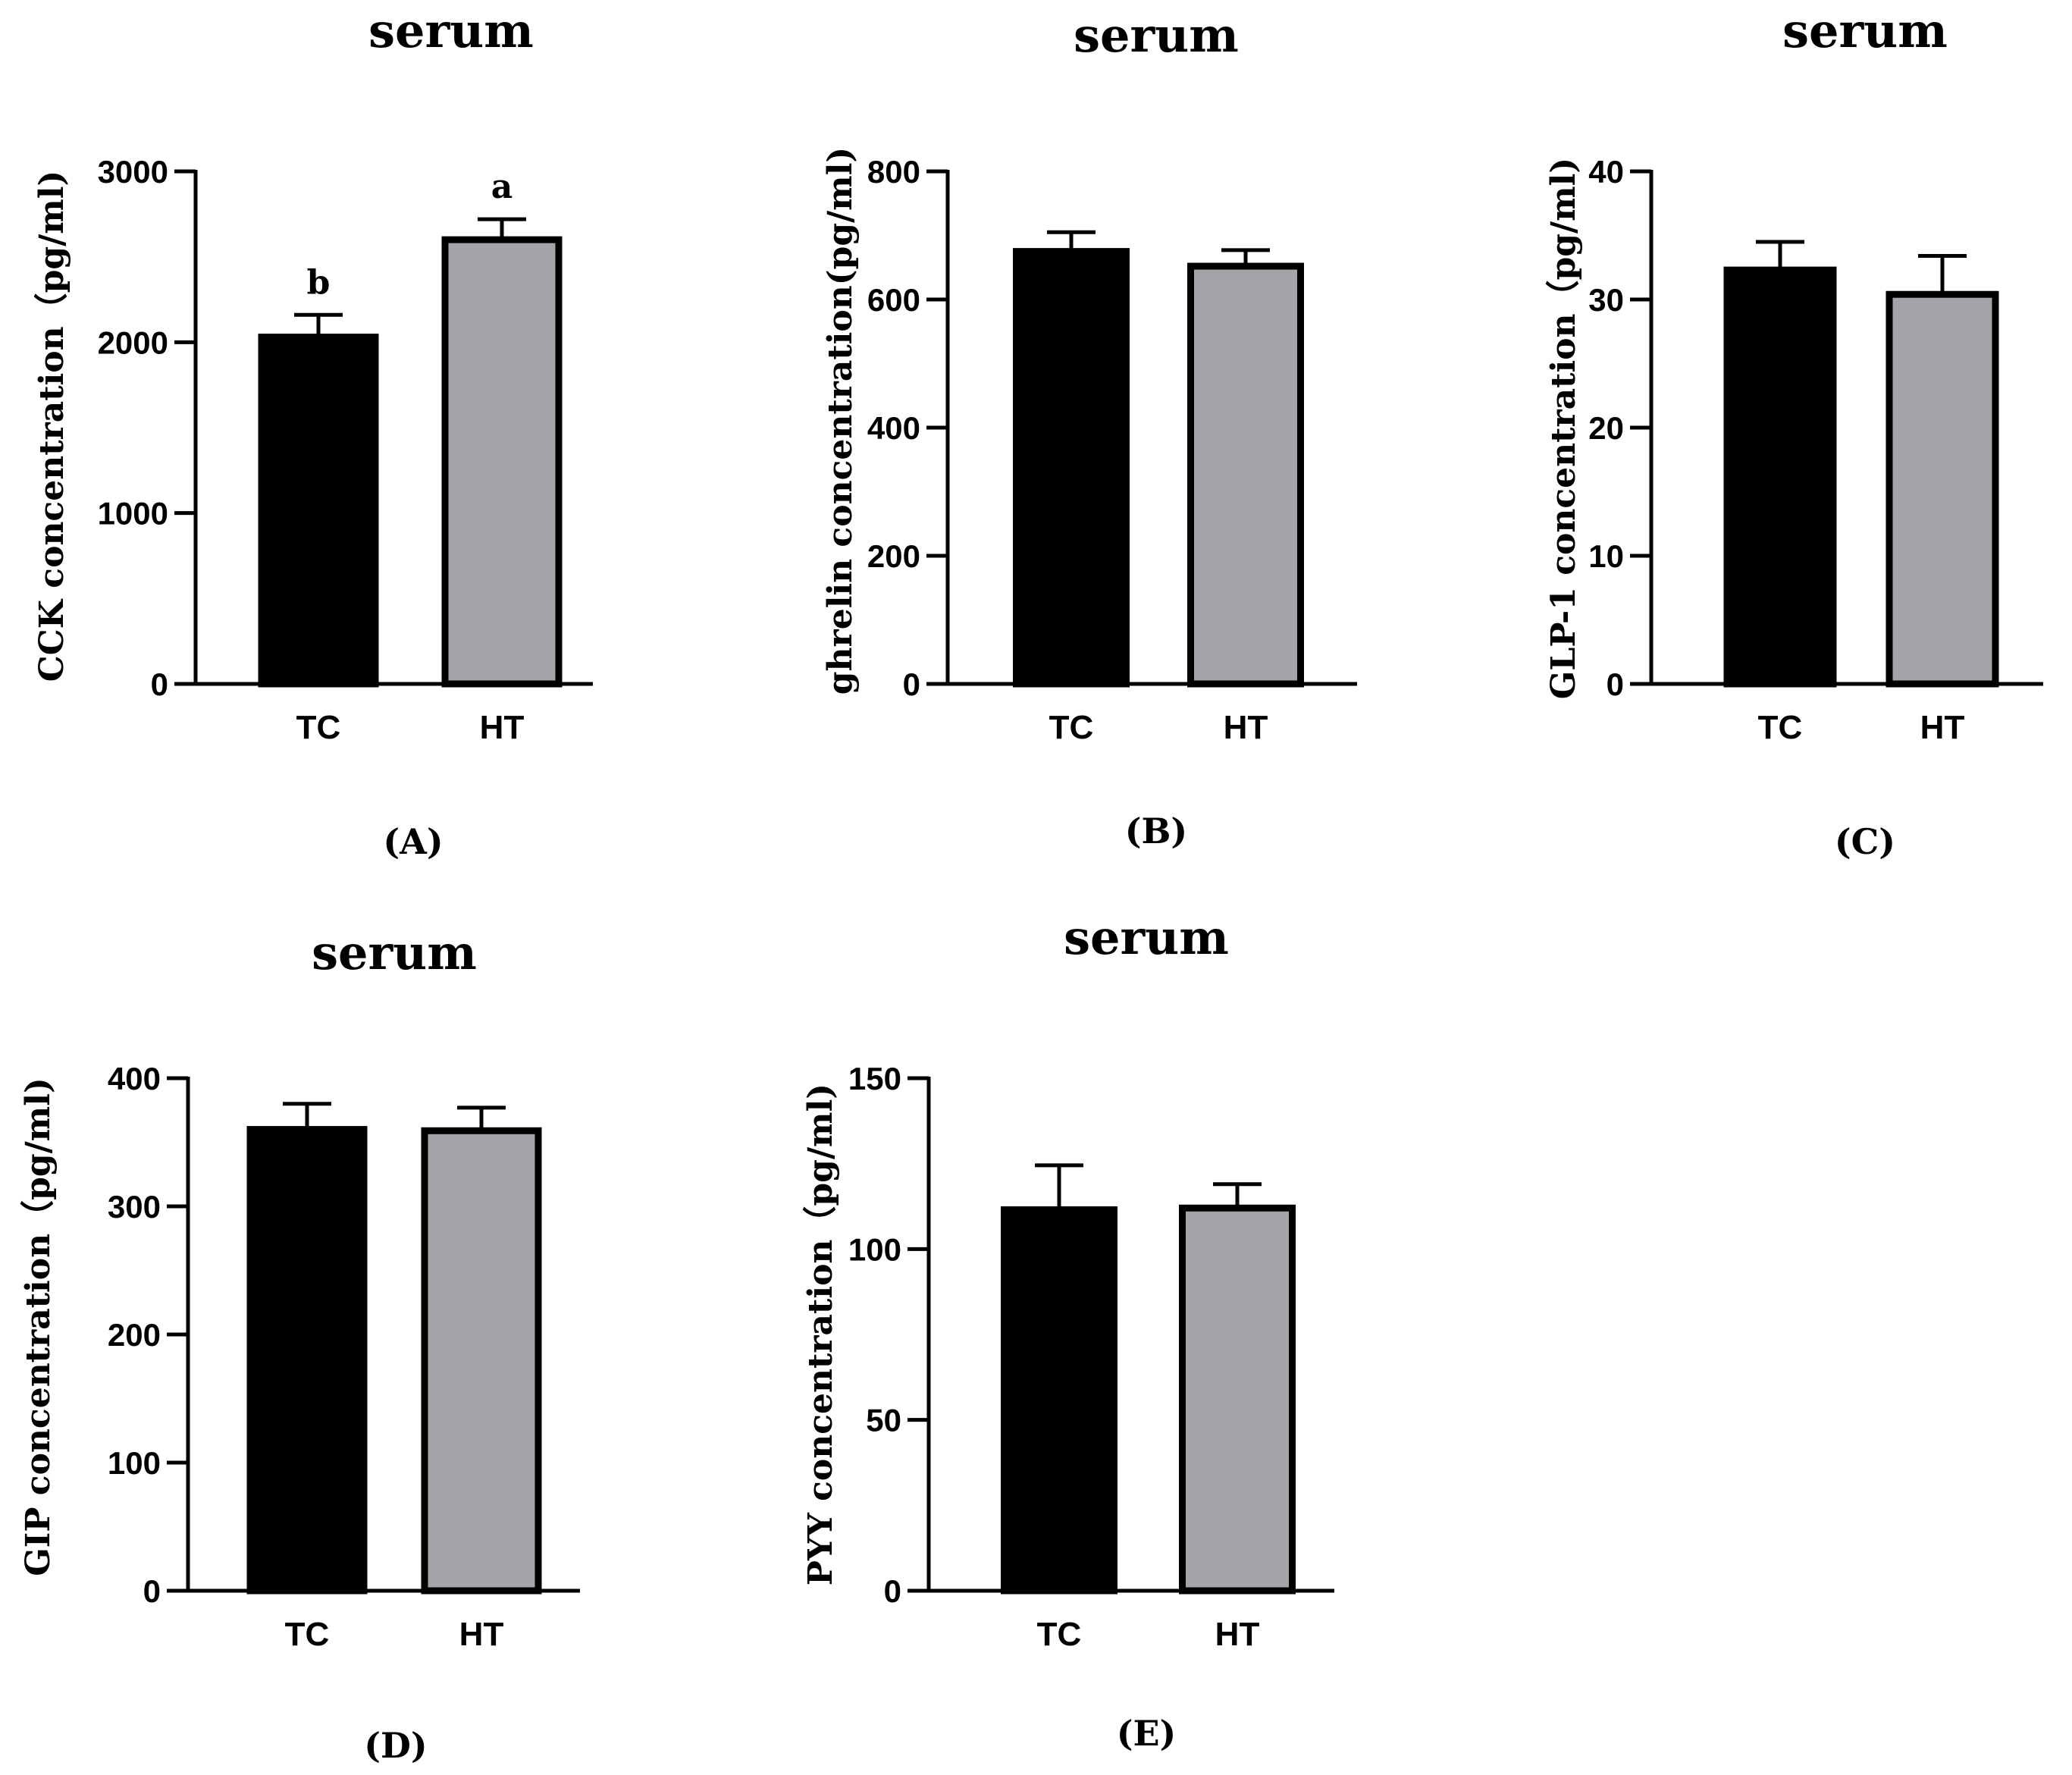 The image size is (2072, 1775). Describe the element at coordinates (1606, 172) in the screenshot. I see `y-tick-label: 40` at that location.